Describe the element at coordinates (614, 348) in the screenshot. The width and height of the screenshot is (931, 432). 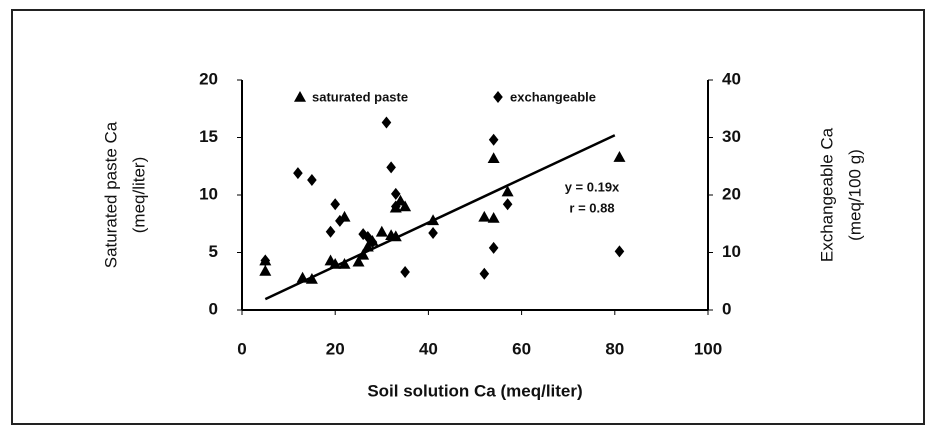
I see `x-tick-label: 80` at that location.